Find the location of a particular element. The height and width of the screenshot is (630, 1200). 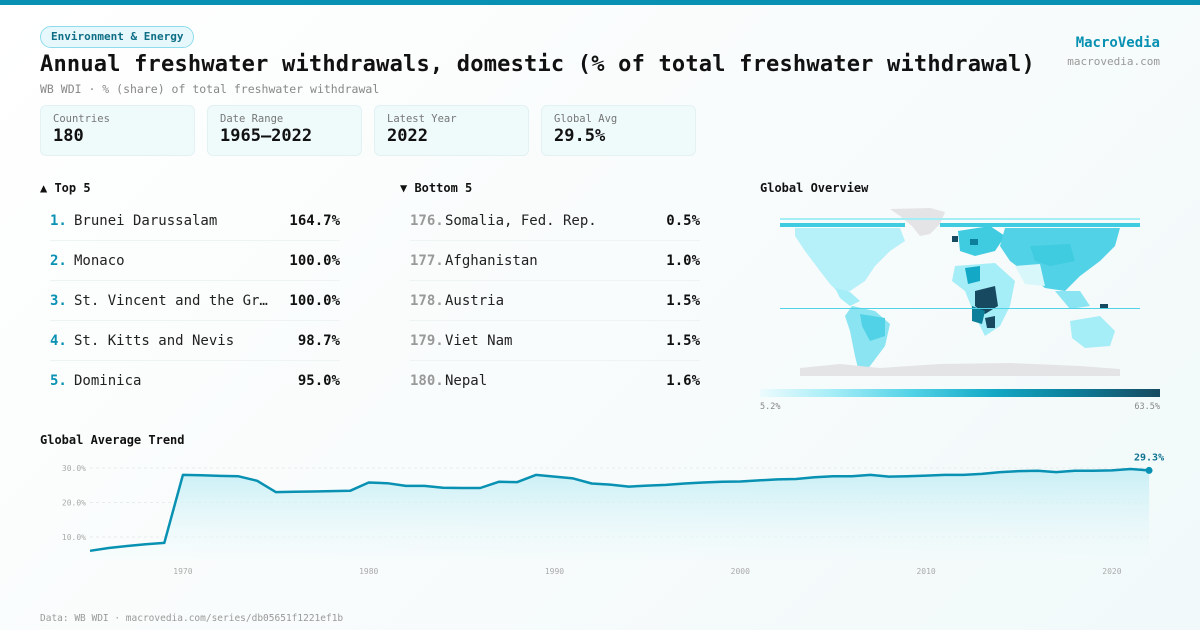

rank-number: 4. is located at coordinates (58, 340).